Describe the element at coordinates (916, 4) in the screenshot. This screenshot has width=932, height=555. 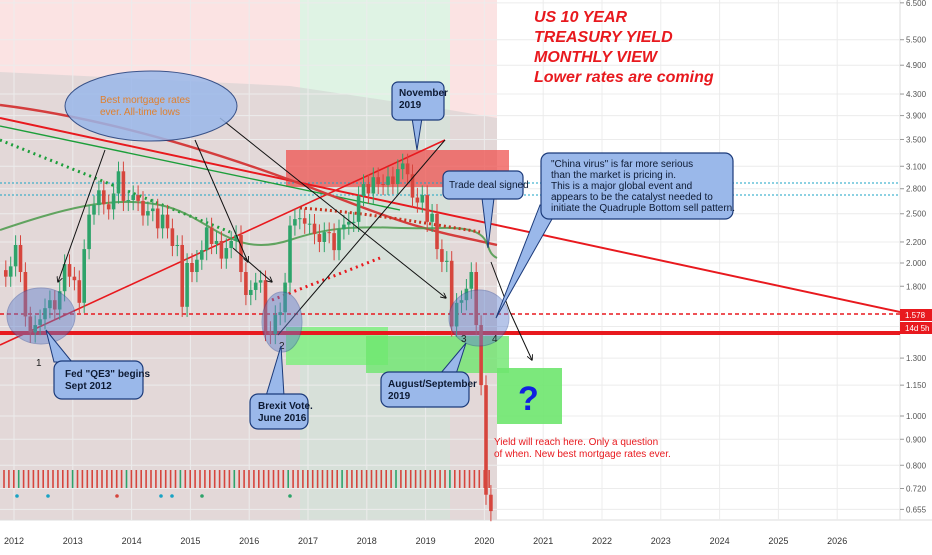
I see `y-tick-label: 6.500` at that location.